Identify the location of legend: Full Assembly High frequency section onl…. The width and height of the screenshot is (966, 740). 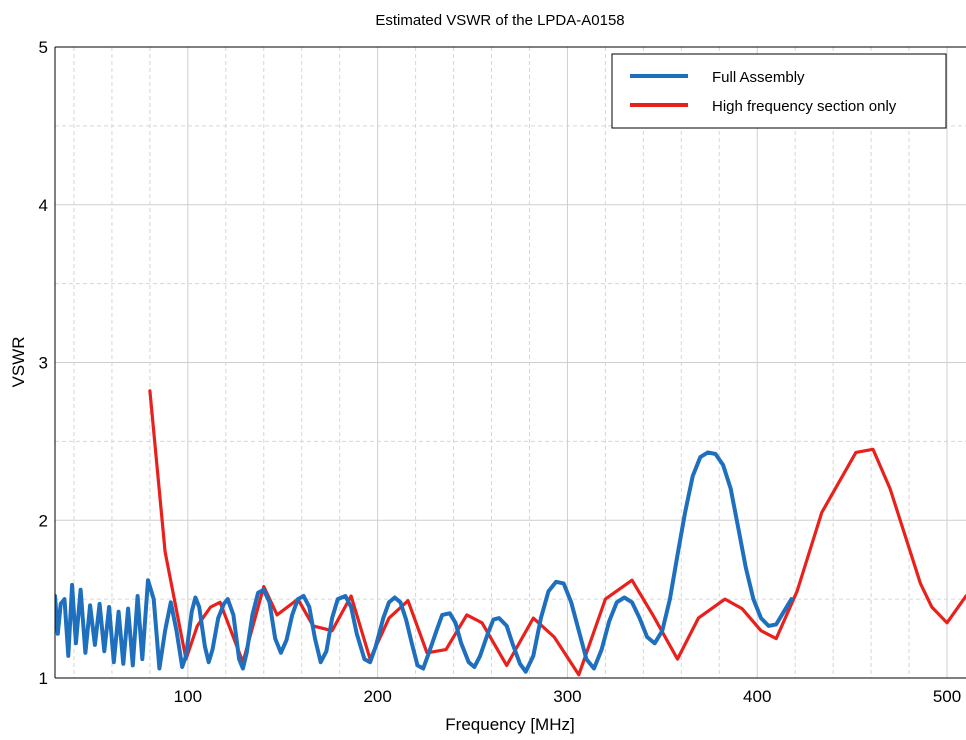
(779, 91).